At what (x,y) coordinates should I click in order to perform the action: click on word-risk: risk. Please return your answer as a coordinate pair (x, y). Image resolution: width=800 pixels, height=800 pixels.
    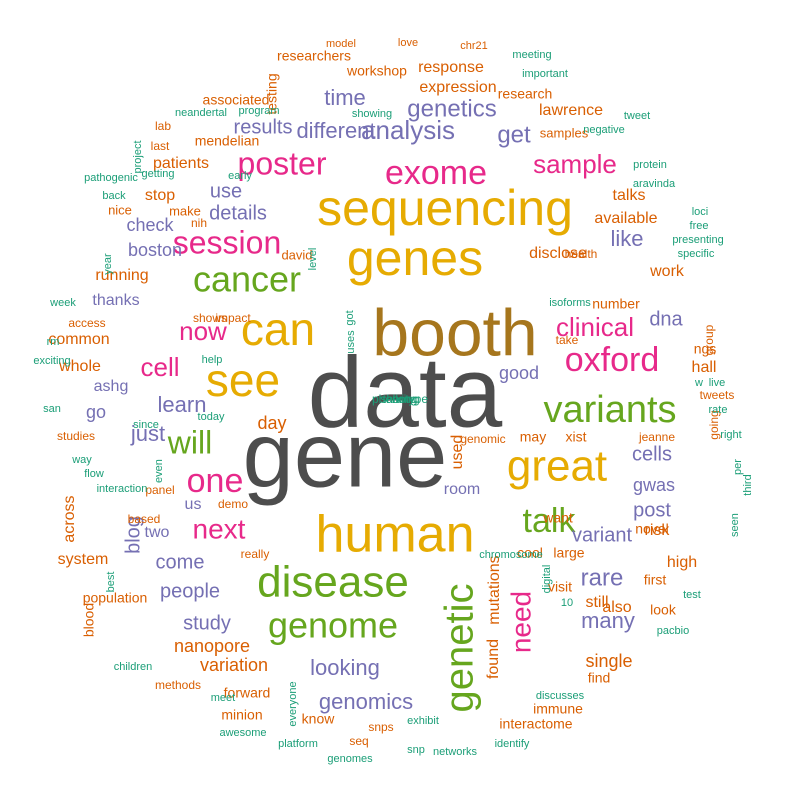
    Looking at the image, I should click on (658, 530).